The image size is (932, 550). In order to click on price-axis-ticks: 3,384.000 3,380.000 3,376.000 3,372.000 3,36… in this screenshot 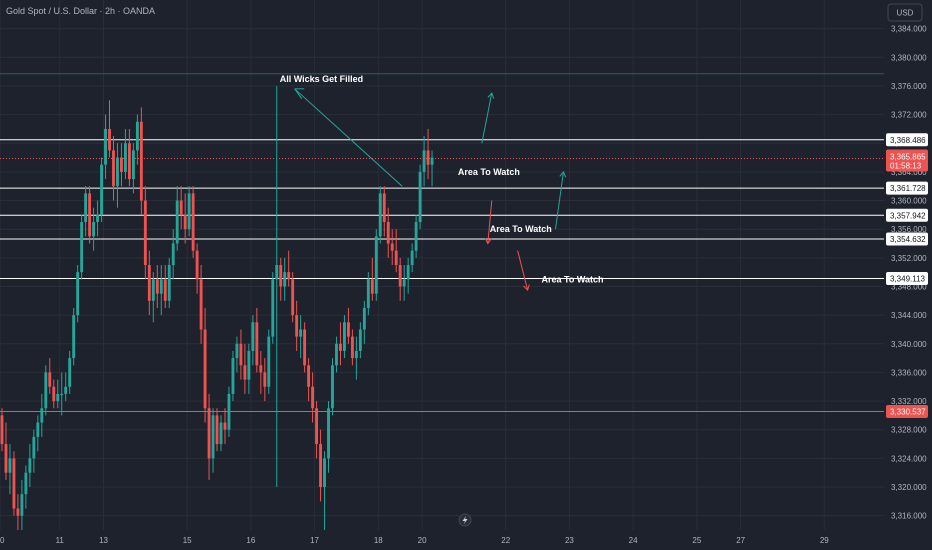, I will do `click(909, 273)`.